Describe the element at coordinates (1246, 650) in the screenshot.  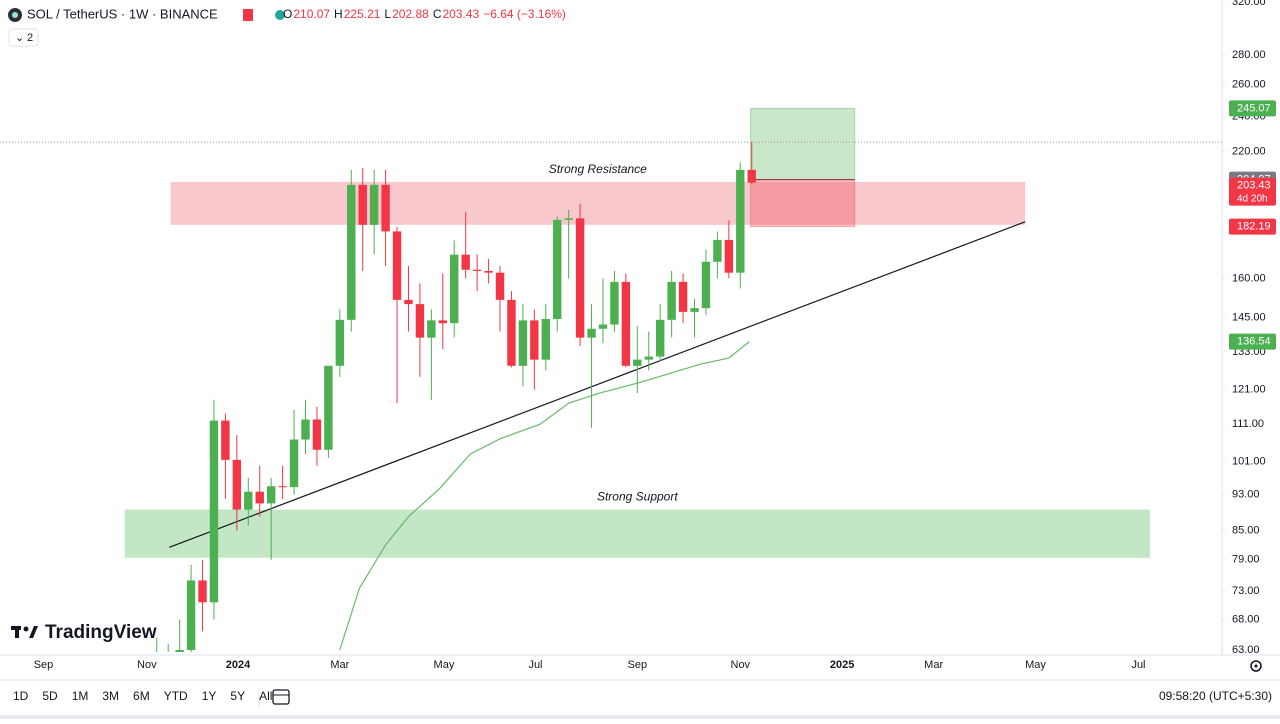
I see `y-tick-label: 63.00` at that location.